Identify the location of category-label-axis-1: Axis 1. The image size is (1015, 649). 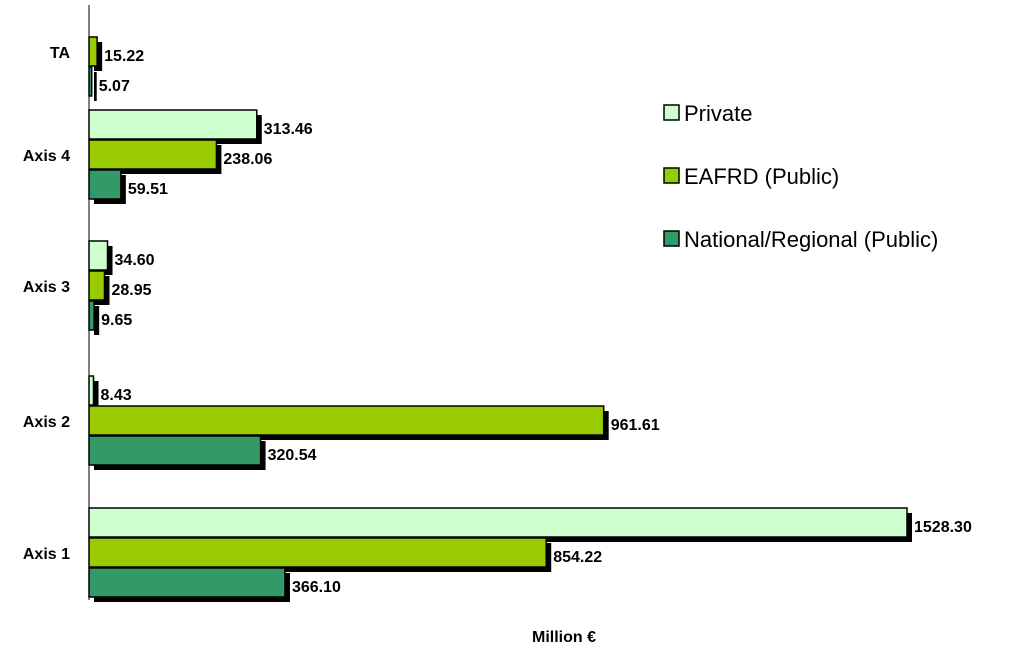
(46, 554).